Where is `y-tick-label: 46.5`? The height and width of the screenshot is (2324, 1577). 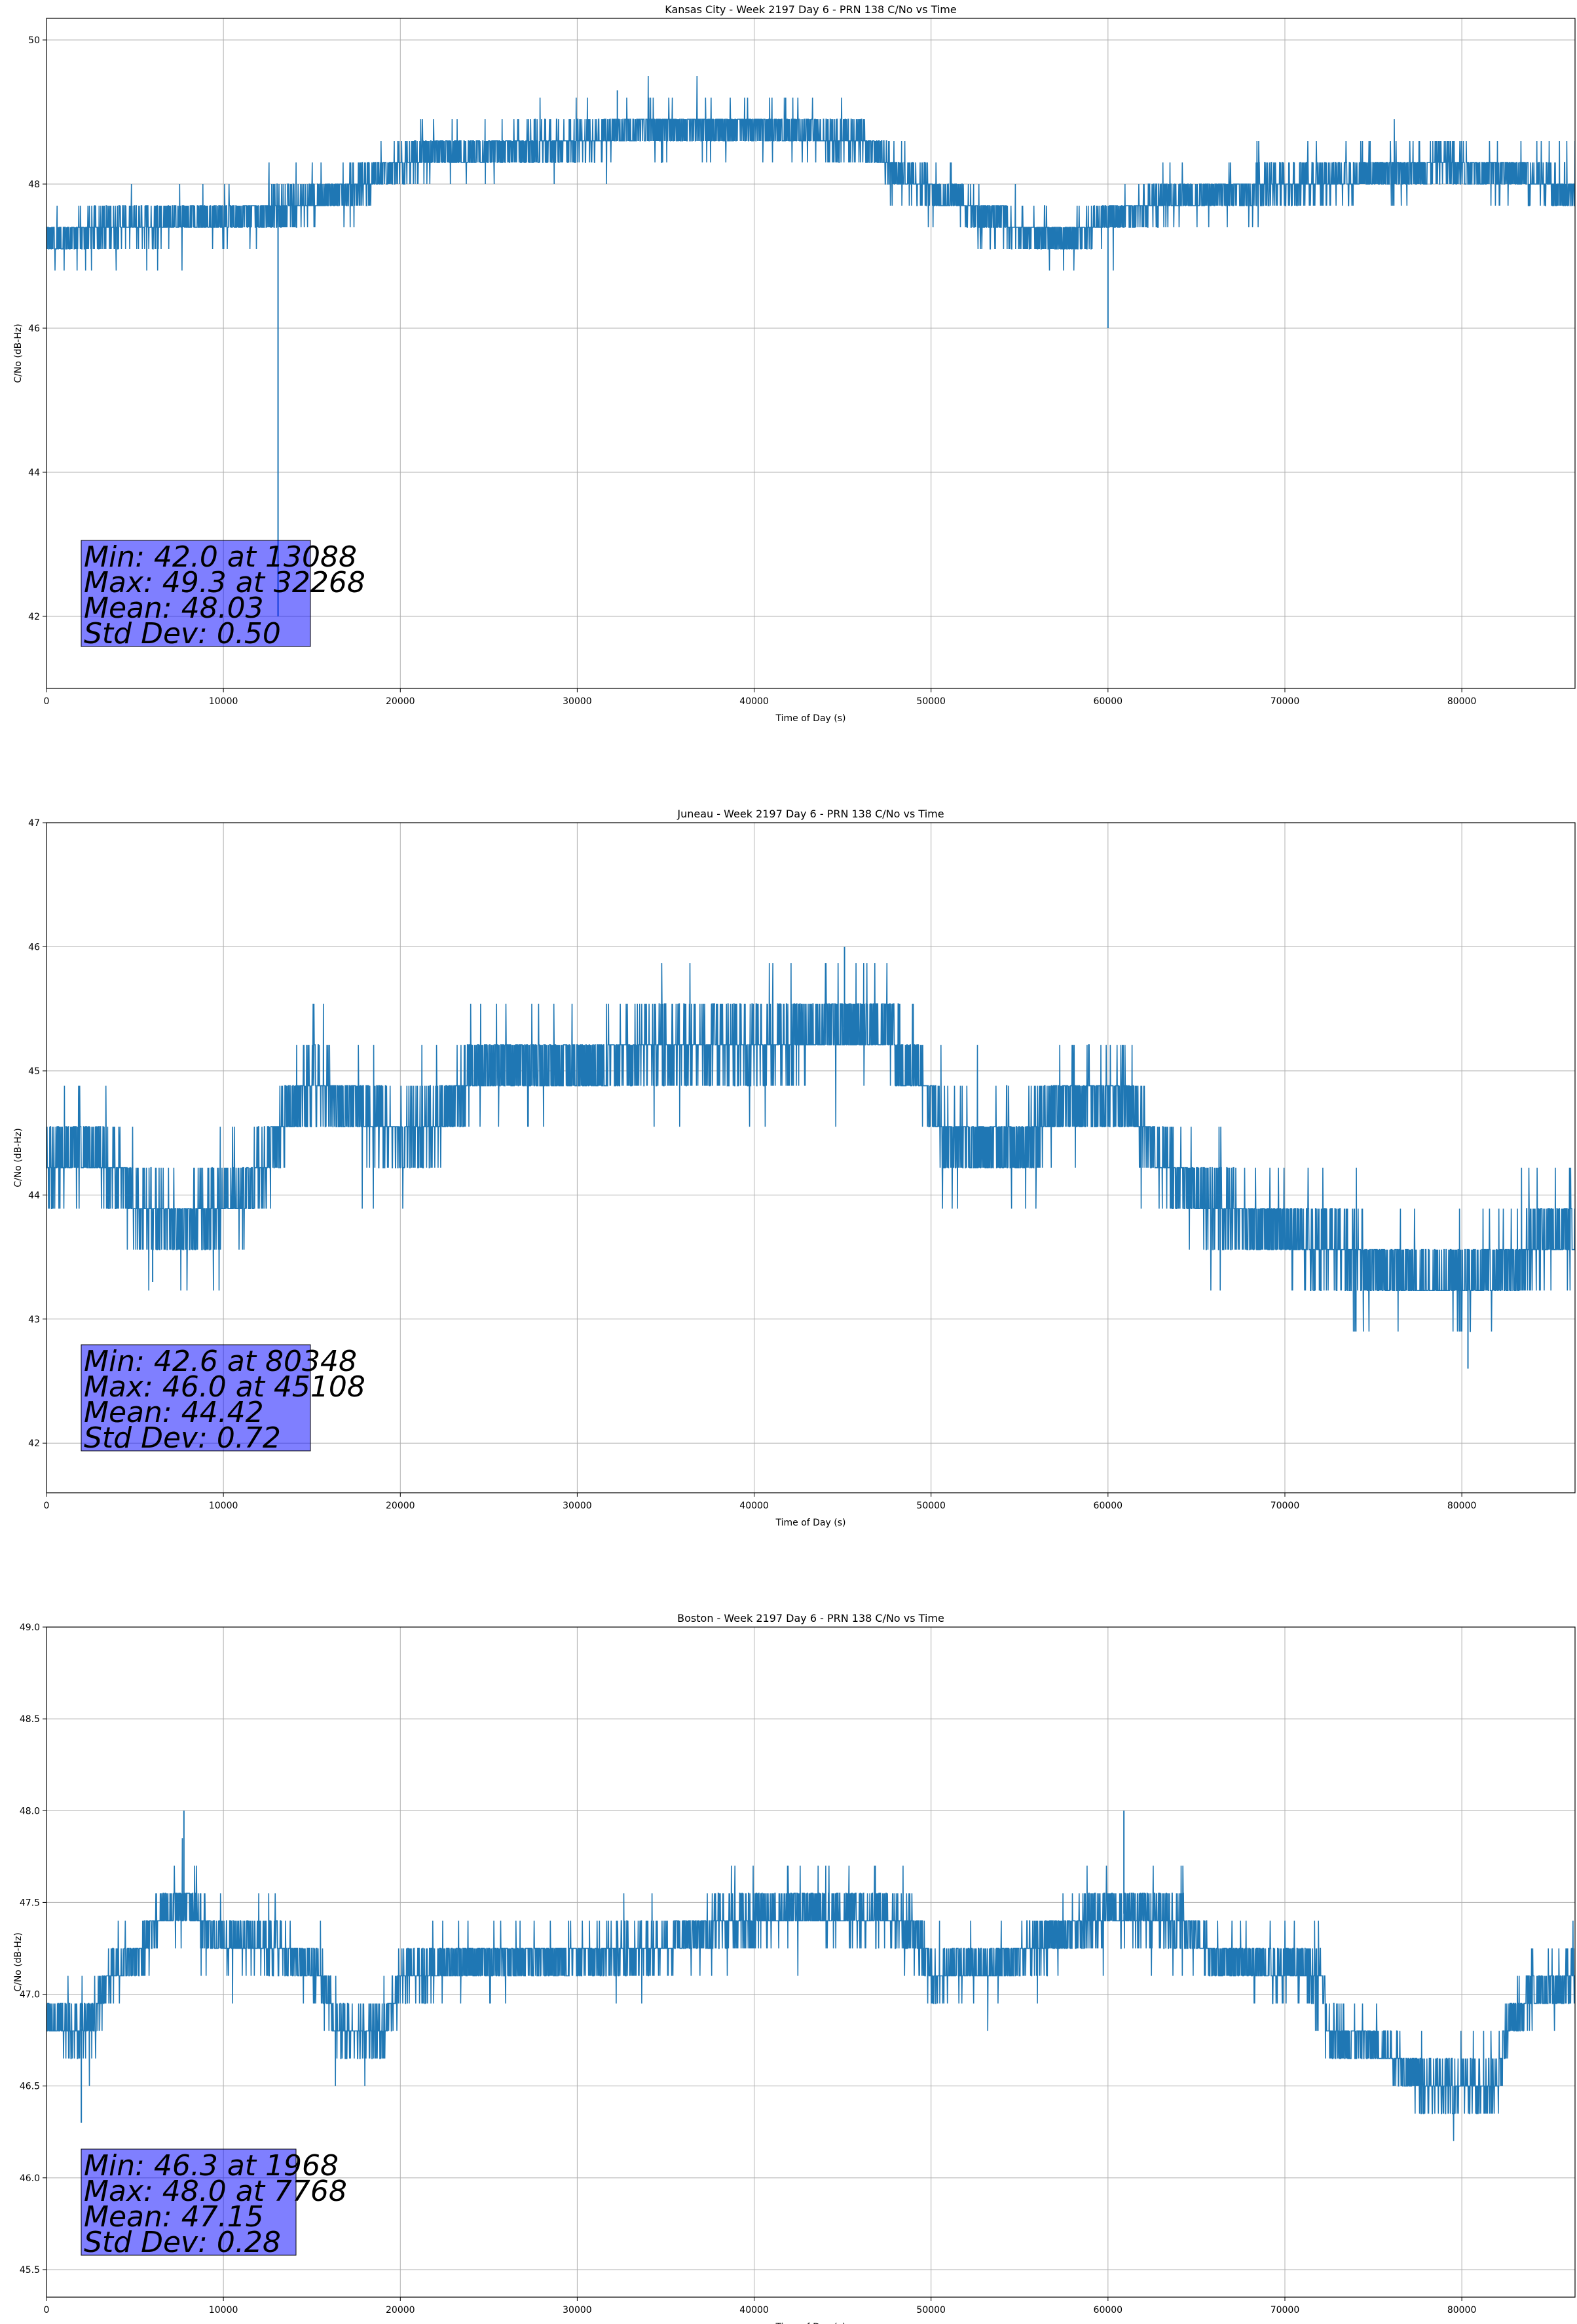 y-tick-label: 46.5 is located at coordinates (30, 2087).